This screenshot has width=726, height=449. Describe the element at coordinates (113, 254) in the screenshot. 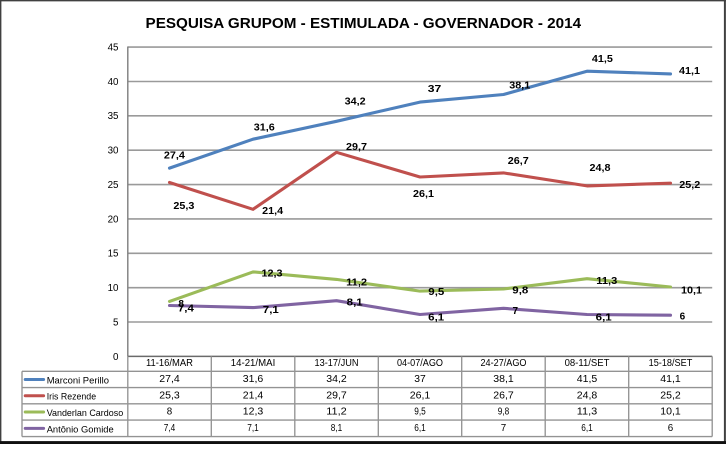

I see `svg-text: 15` at that location.